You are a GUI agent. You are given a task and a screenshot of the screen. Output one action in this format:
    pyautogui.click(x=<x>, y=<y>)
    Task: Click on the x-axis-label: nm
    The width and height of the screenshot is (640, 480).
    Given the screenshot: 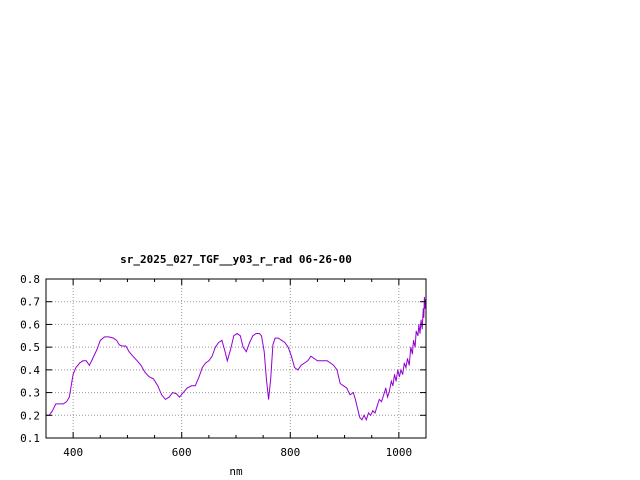 What is the action you would take?
    pyautogui.click(x=236, y=471)
    